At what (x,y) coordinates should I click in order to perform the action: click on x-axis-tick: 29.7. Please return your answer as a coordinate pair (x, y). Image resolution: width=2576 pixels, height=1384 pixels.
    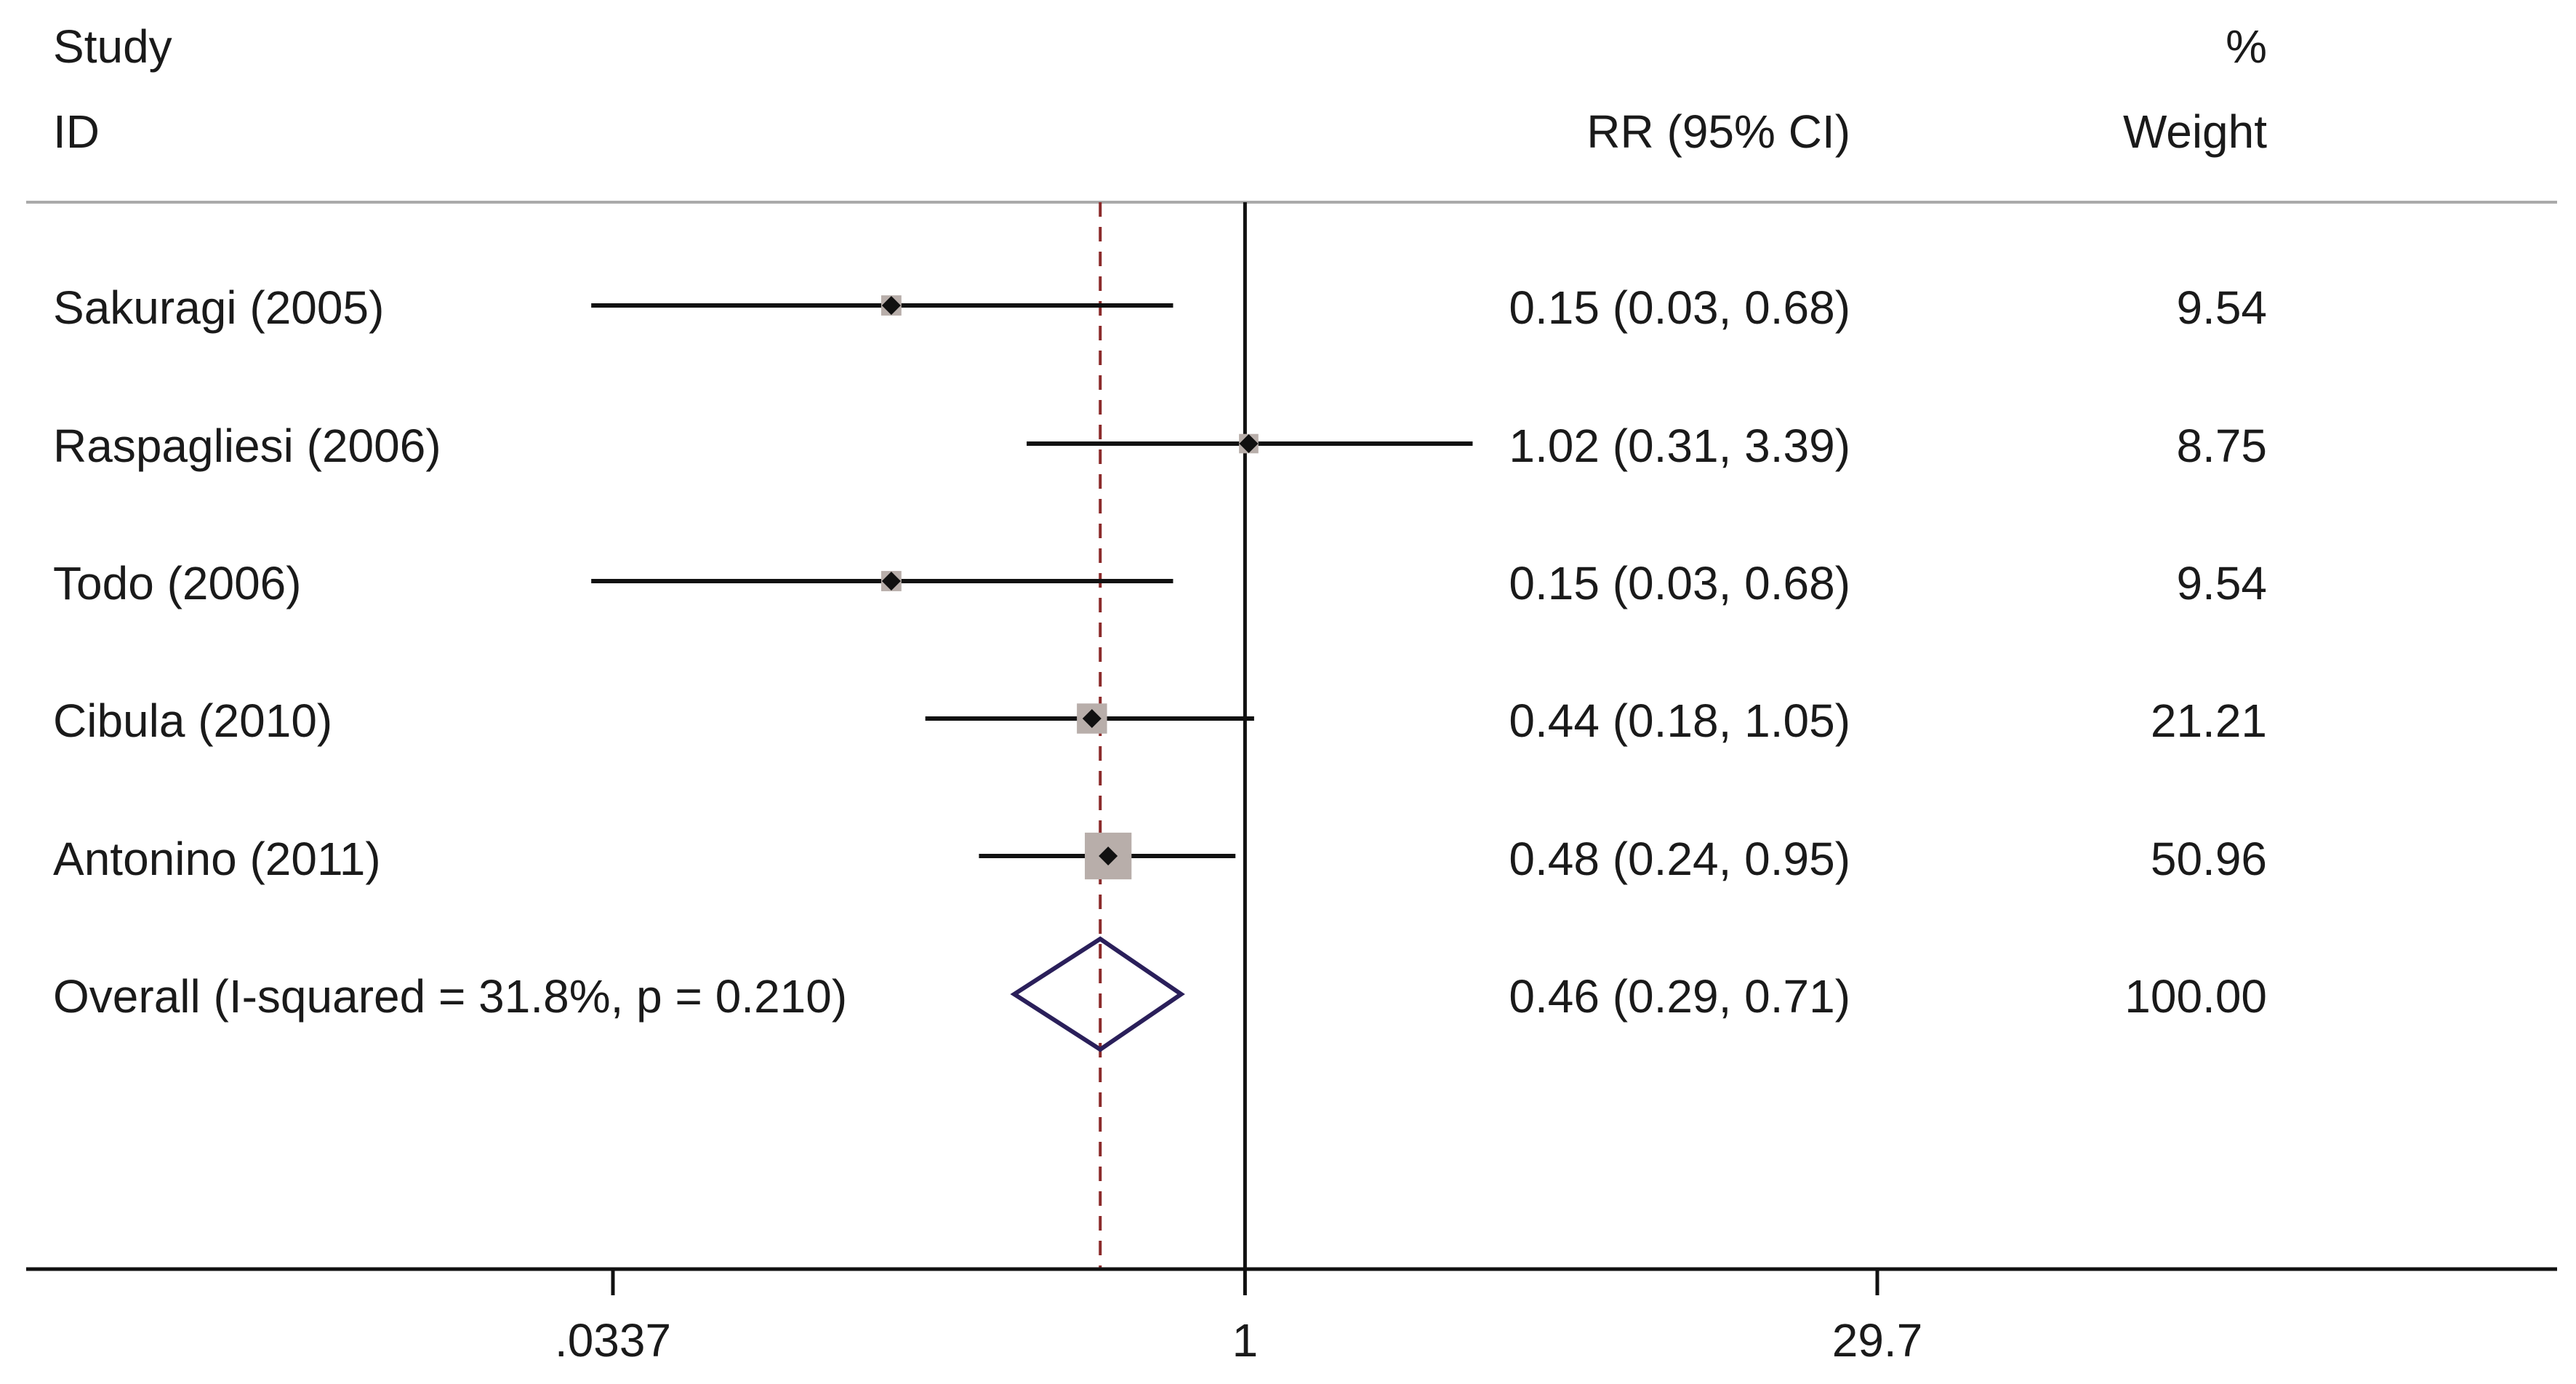
    Looking at the image, I should click on (1877, 1318).